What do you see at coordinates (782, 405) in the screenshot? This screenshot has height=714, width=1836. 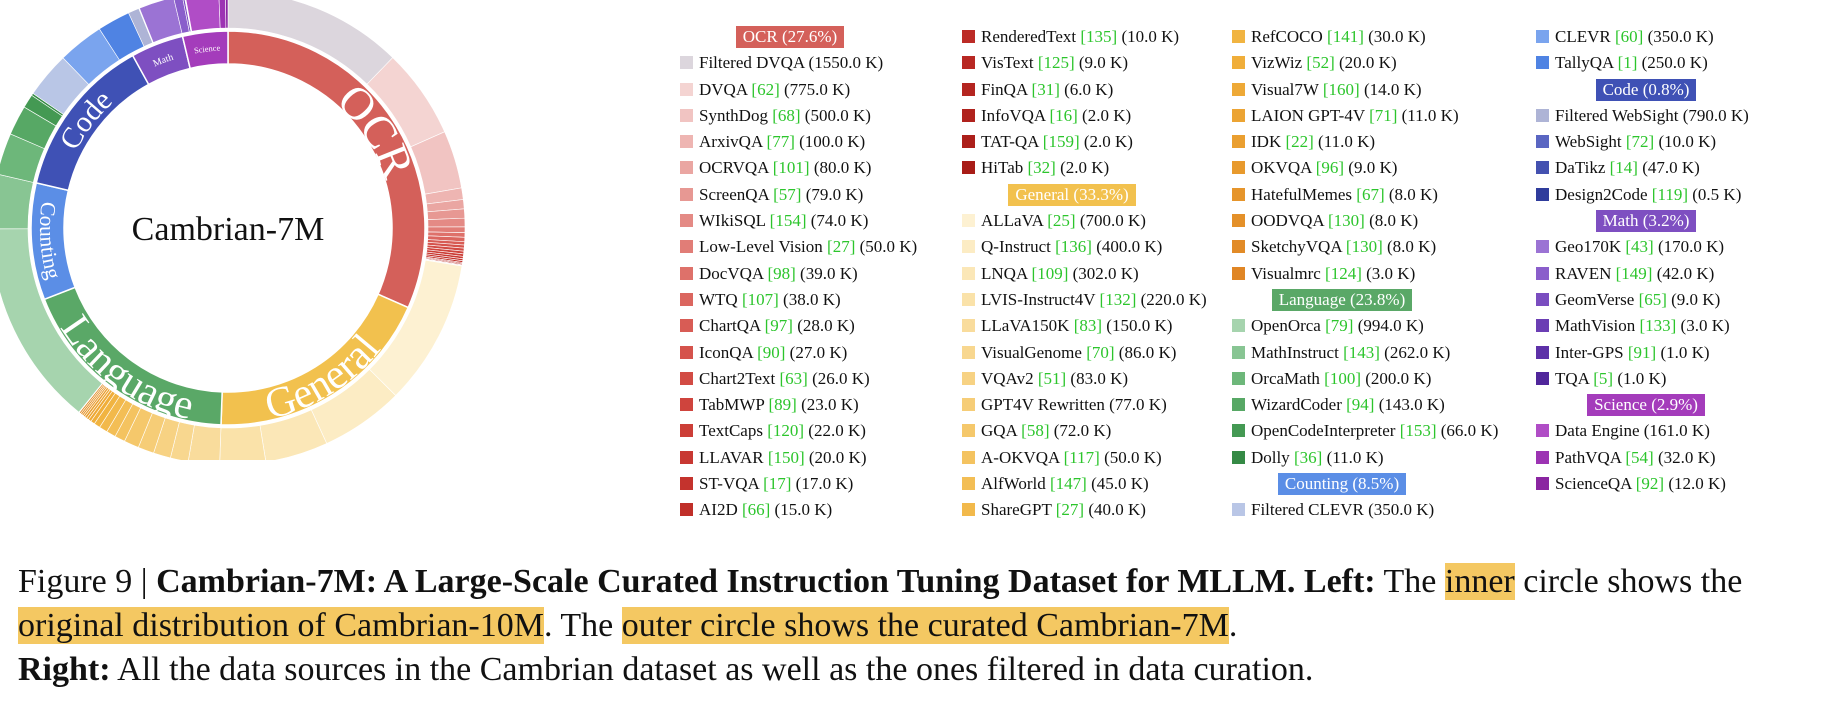 I see `legend-item-citation: [89]` at bounding box center [782, 405].